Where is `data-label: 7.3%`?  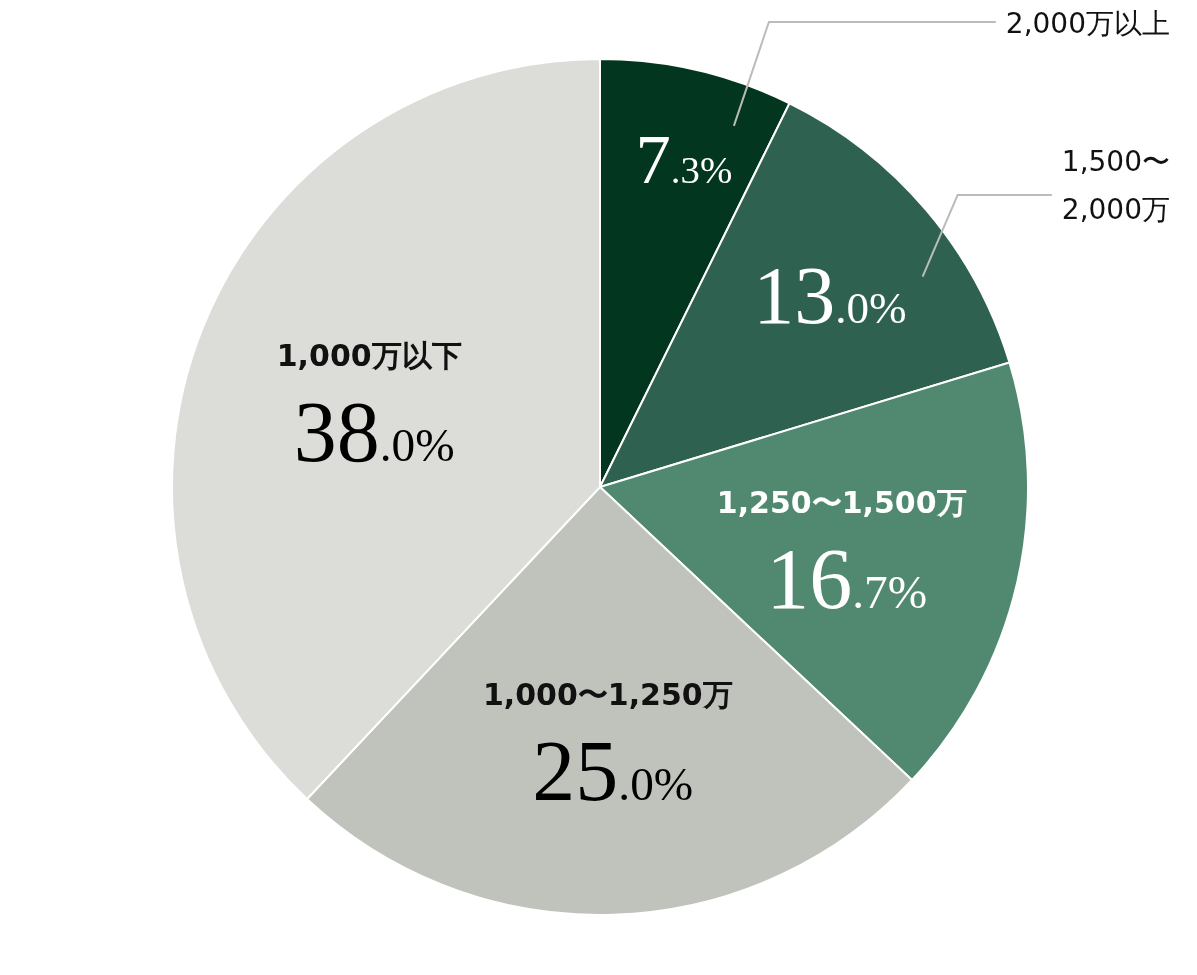
data-label: 7.3% is located at coordinates (684, 159).